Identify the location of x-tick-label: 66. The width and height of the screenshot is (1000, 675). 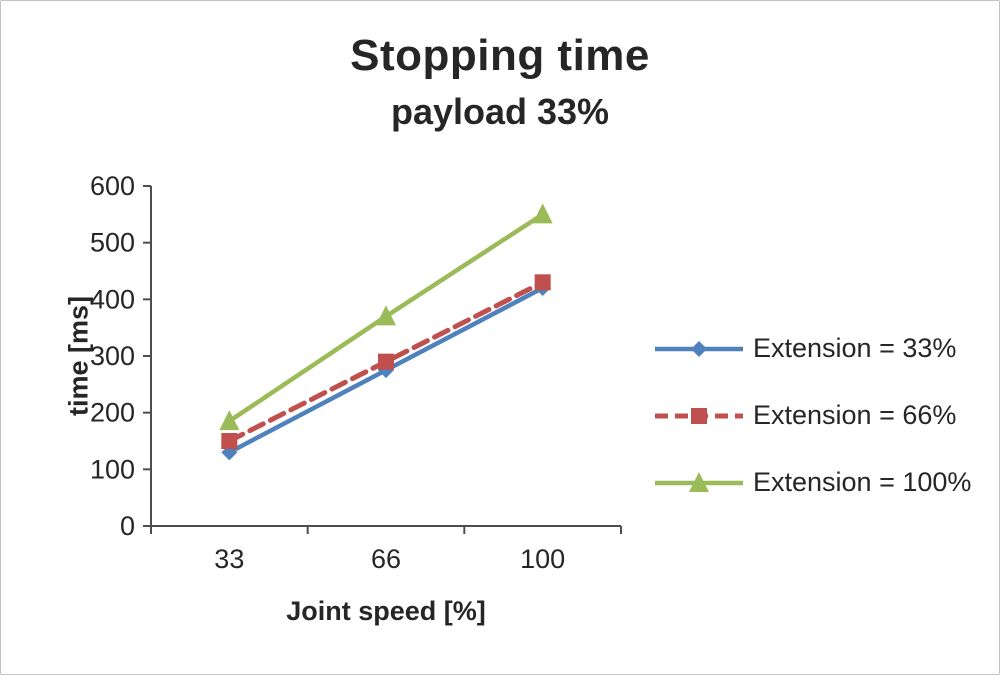
(386, 559).